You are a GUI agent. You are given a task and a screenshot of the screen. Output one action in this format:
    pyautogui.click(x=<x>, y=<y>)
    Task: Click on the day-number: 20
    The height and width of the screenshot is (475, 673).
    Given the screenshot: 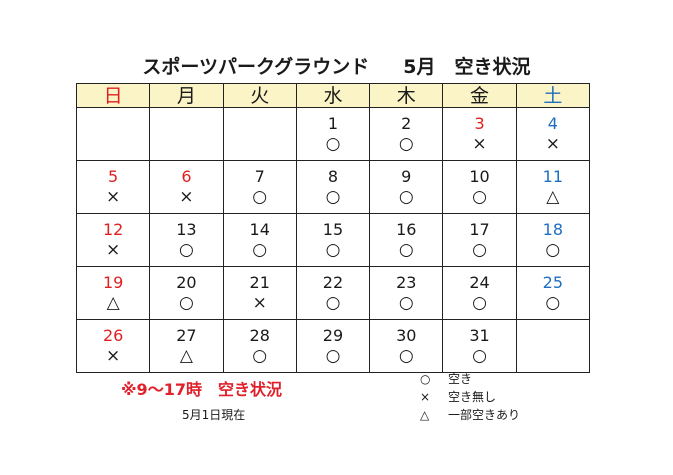 What is the action you would take?
    pyautogui.click(x=186, y=282)
    